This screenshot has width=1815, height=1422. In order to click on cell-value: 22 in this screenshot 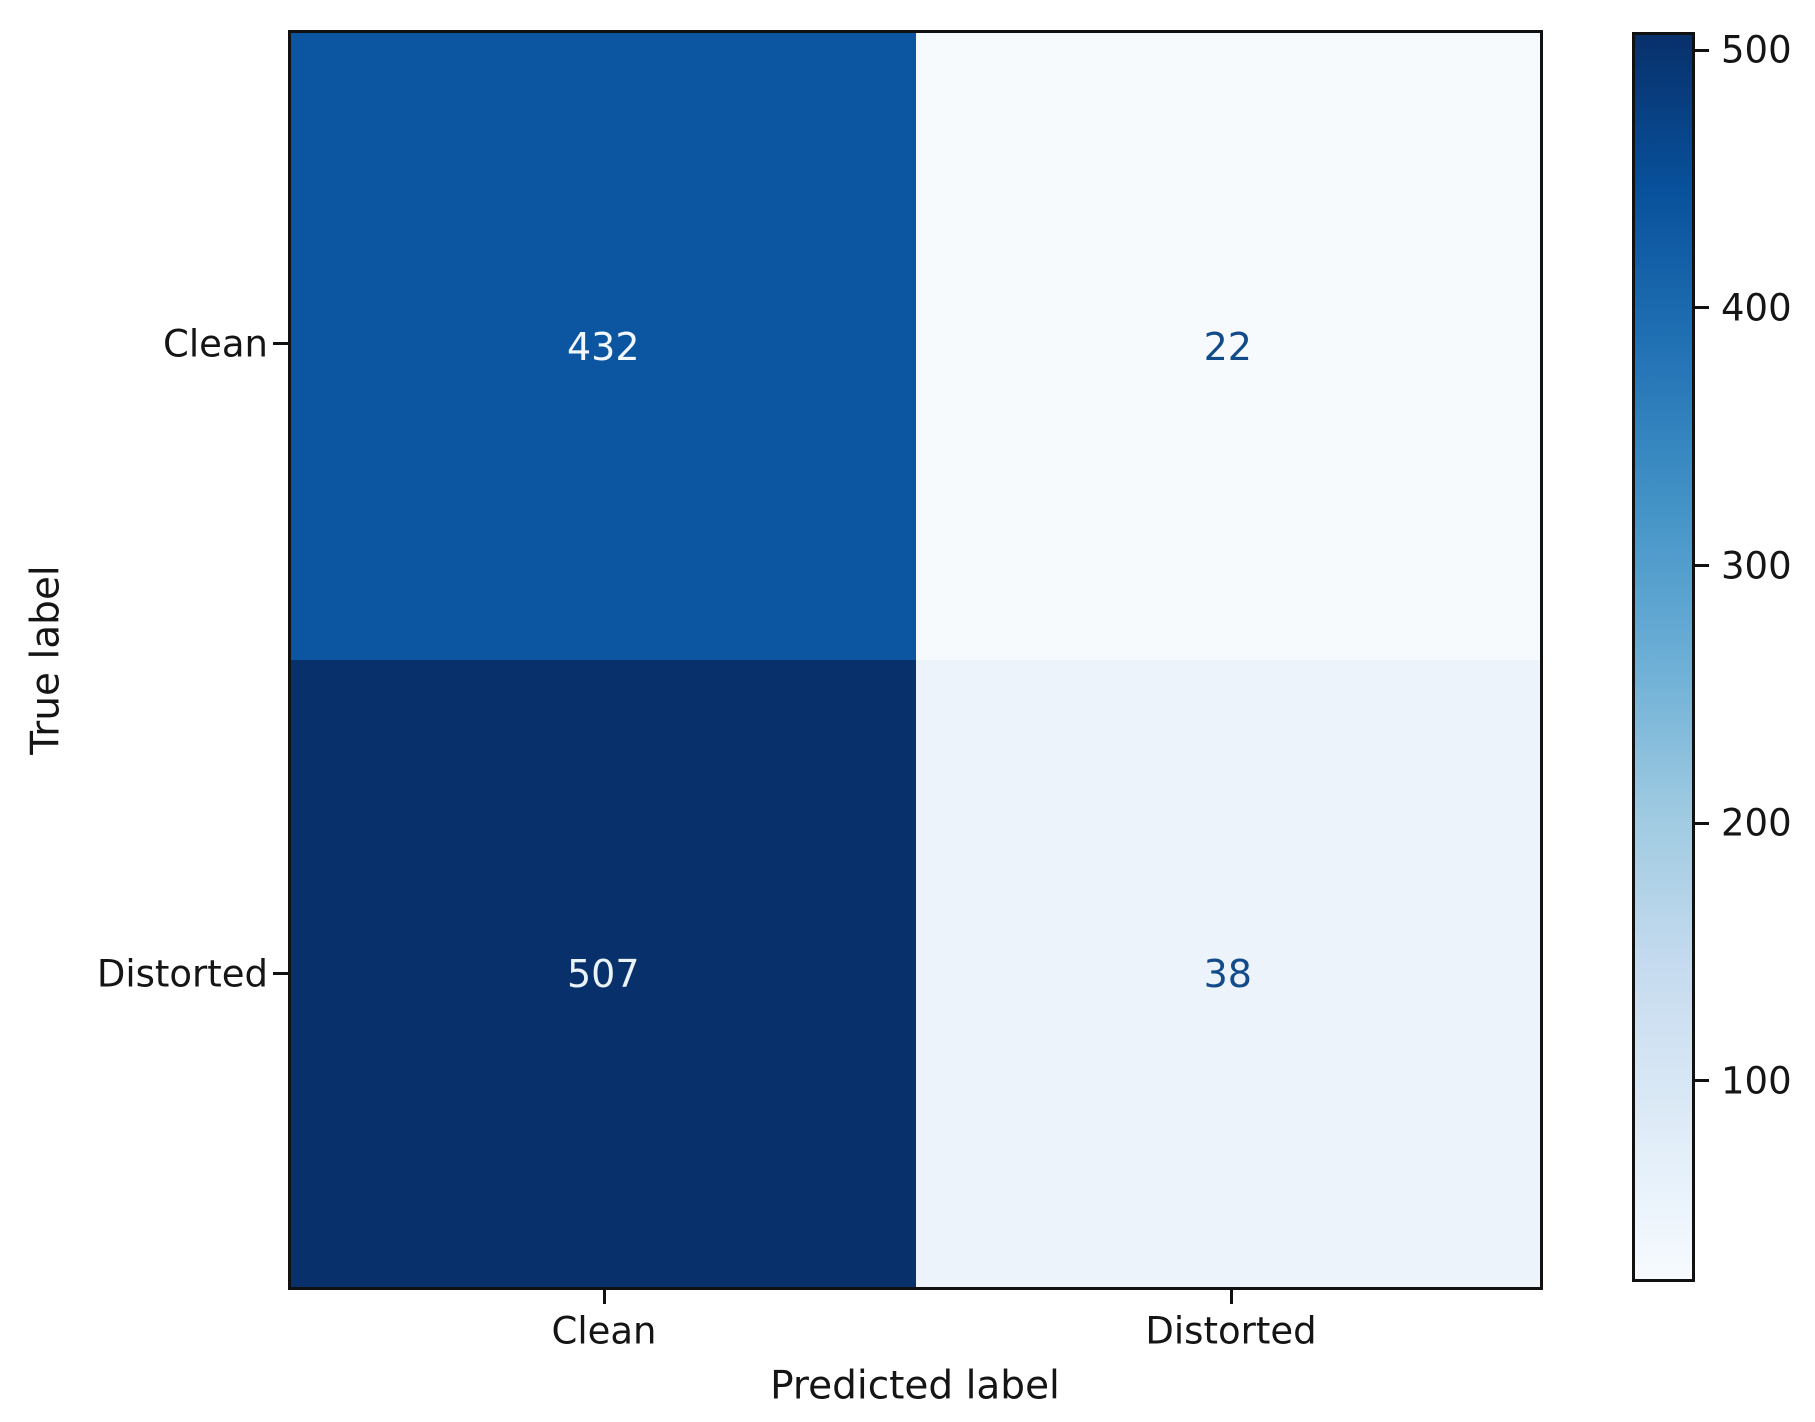, I will do `click(1227, 346)`.